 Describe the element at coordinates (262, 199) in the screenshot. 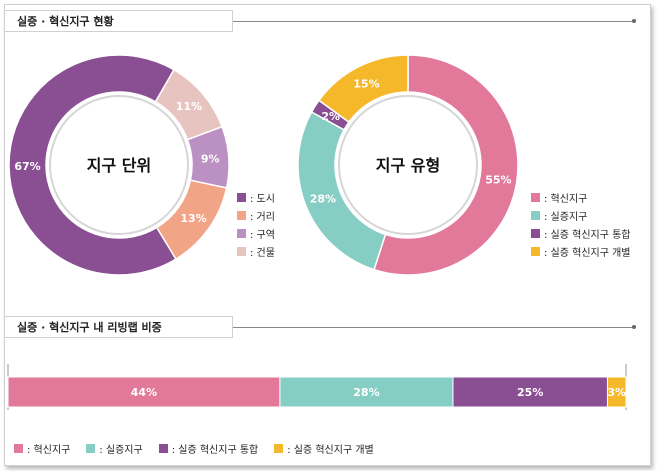

I see `district-unit-legend-label-0: : 도시` at that location.